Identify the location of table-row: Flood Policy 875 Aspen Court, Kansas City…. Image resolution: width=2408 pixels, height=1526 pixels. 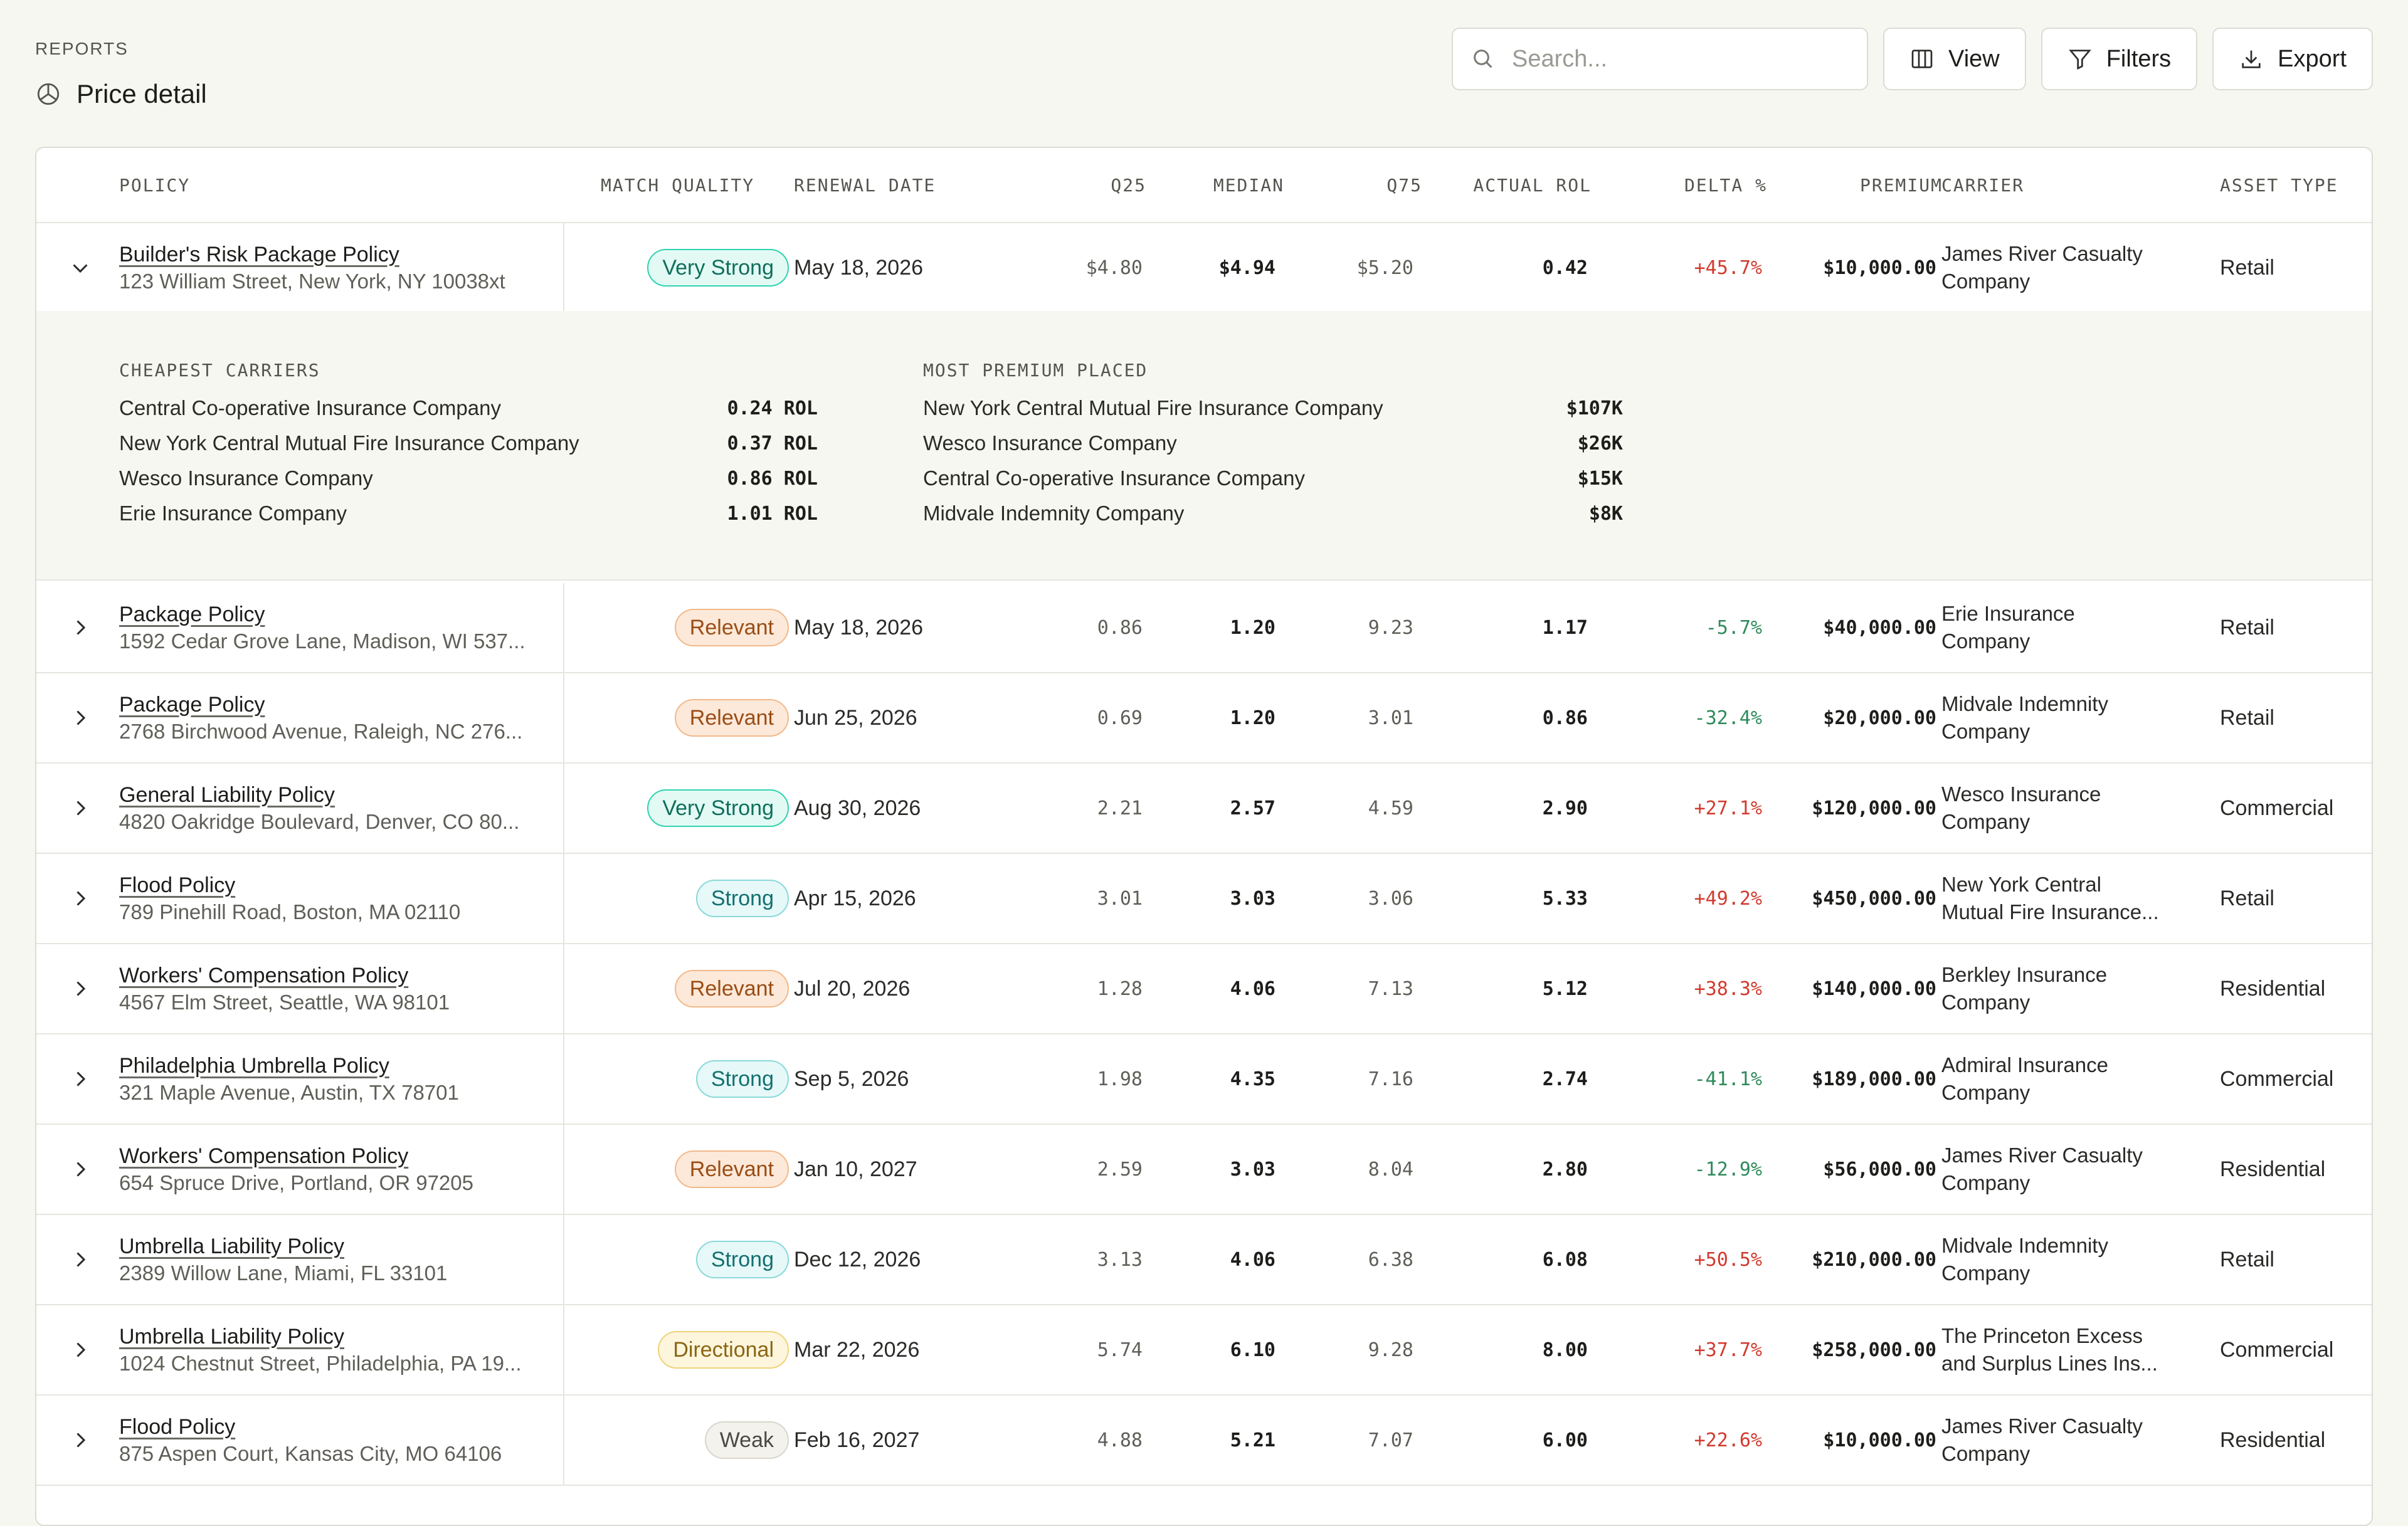
(1204, 1441).